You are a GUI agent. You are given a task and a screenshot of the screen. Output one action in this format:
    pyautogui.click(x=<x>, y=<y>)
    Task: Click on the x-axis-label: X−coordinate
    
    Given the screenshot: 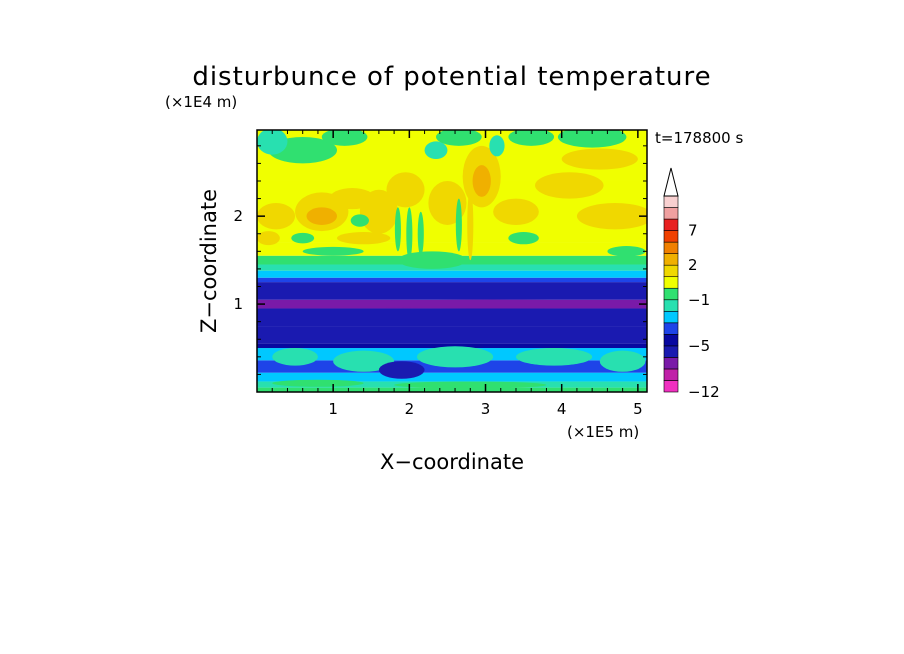 What is the action you would take?
    pyautogui.click(x=452, y=462)
    